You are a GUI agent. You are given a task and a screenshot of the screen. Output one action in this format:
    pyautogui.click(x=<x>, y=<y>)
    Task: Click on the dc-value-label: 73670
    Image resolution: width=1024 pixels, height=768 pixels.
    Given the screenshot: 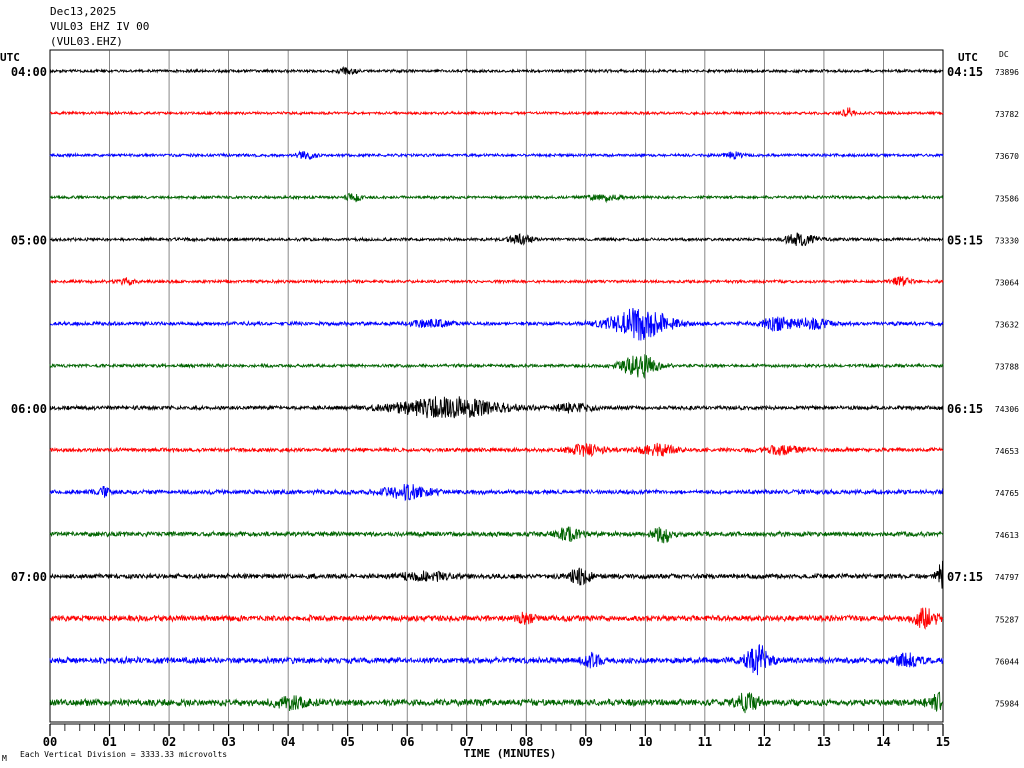 What is the action you would take?
    pyautogui.click(x=1007, y=156)
    